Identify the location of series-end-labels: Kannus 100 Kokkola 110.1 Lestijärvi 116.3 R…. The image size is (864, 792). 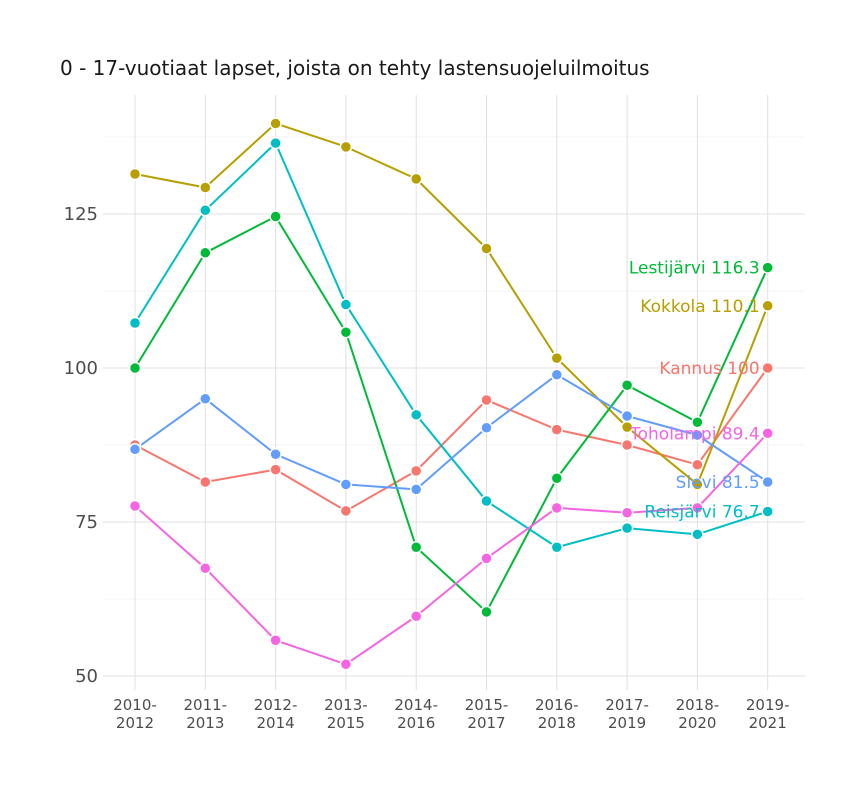
(694, 391).